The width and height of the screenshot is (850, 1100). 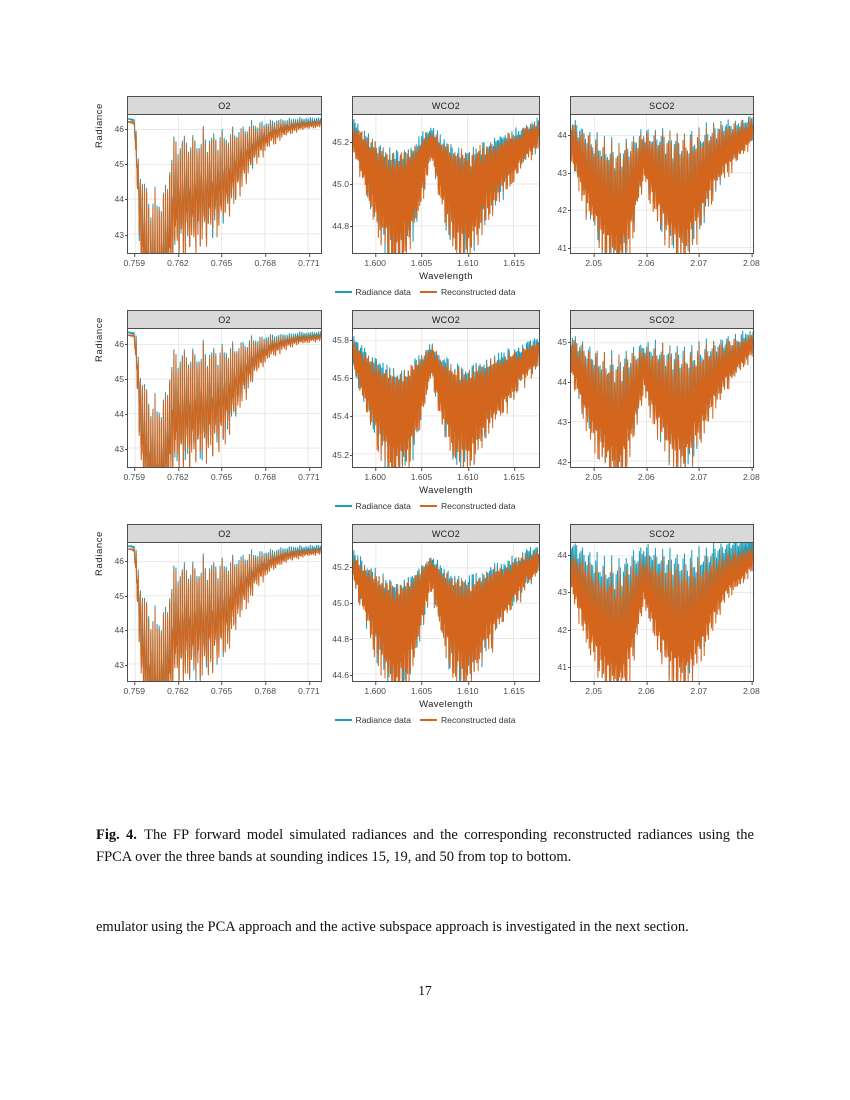 What do you see at coordinates (224, 319) in the screenshot?
I see `panel-strip-o2: O2` at bounding box center [224, 319].